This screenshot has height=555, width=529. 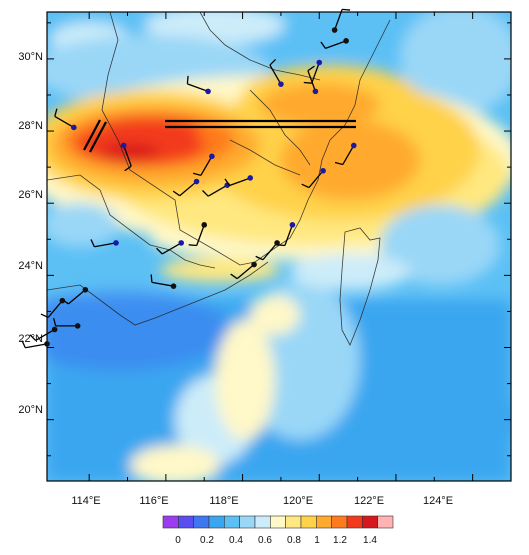 I want to click on lat-labels: 30°N 28°N 26°N 24°N 22°N 20°N, so click(x=30, y=233).